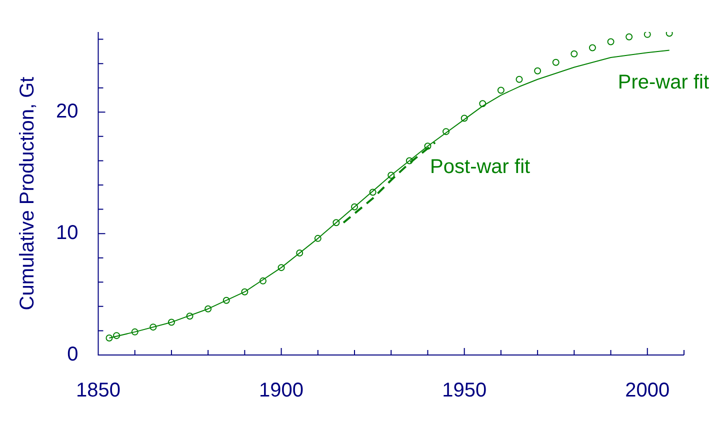 The height and width of the screenshot is (431, 722). Describe the element at coordinates (464, 391) in the screenshot. I see `x-tick-label: 1950` at that location.